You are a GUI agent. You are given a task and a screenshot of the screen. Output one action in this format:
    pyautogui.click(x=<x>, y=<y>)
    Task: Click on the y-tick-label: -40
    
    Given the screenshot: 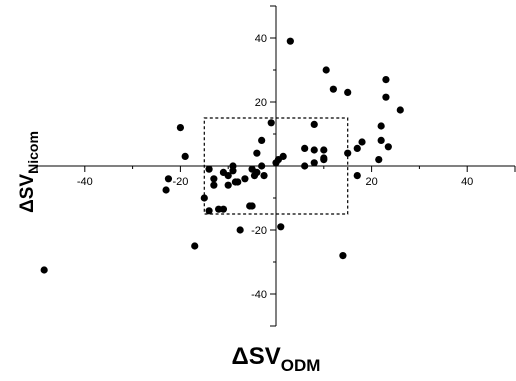 What is the action you would take?
    pyautogui.click(x=259, y=295)
    